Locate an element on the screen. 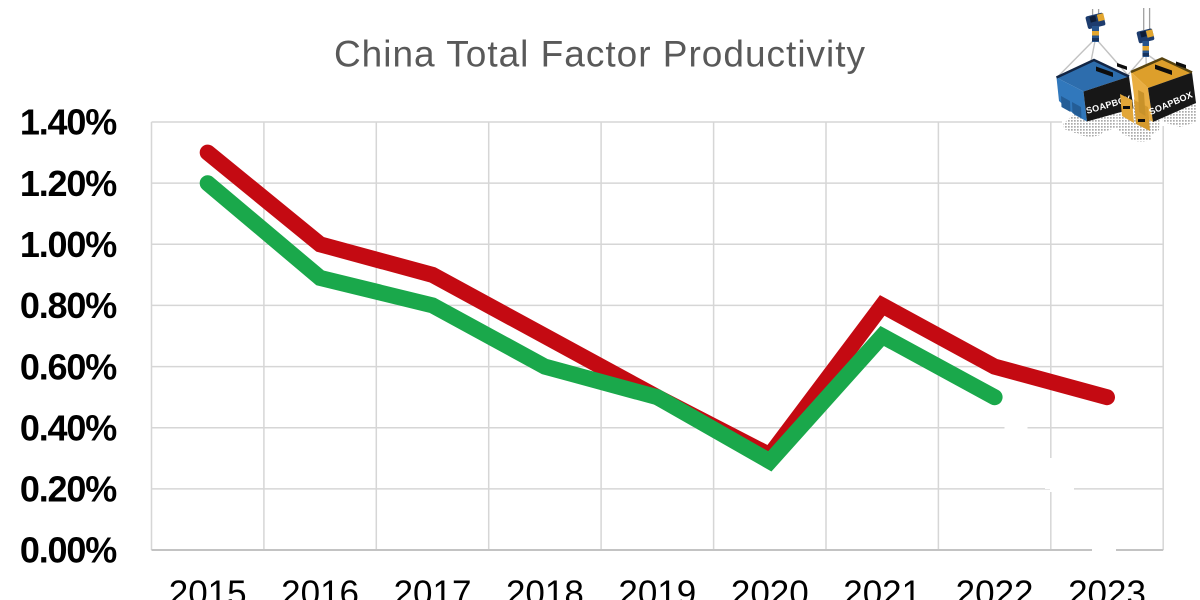 This screenshot has width=1200, height=600. svg-text: 2021 is located at coordinates (882, 587).